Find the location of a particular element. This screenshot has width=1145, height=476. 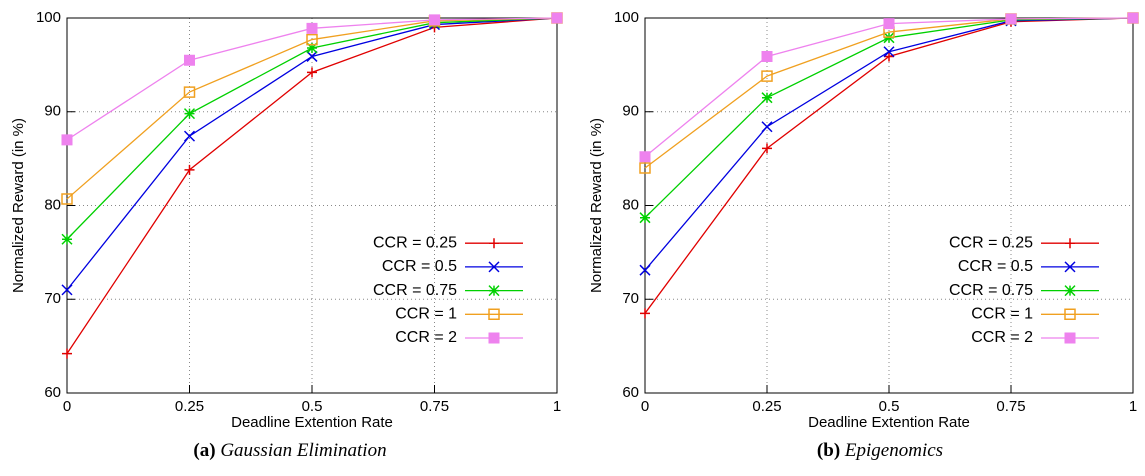

caption: (a) Gaussian Elimination is located at coordinates (289, 450).